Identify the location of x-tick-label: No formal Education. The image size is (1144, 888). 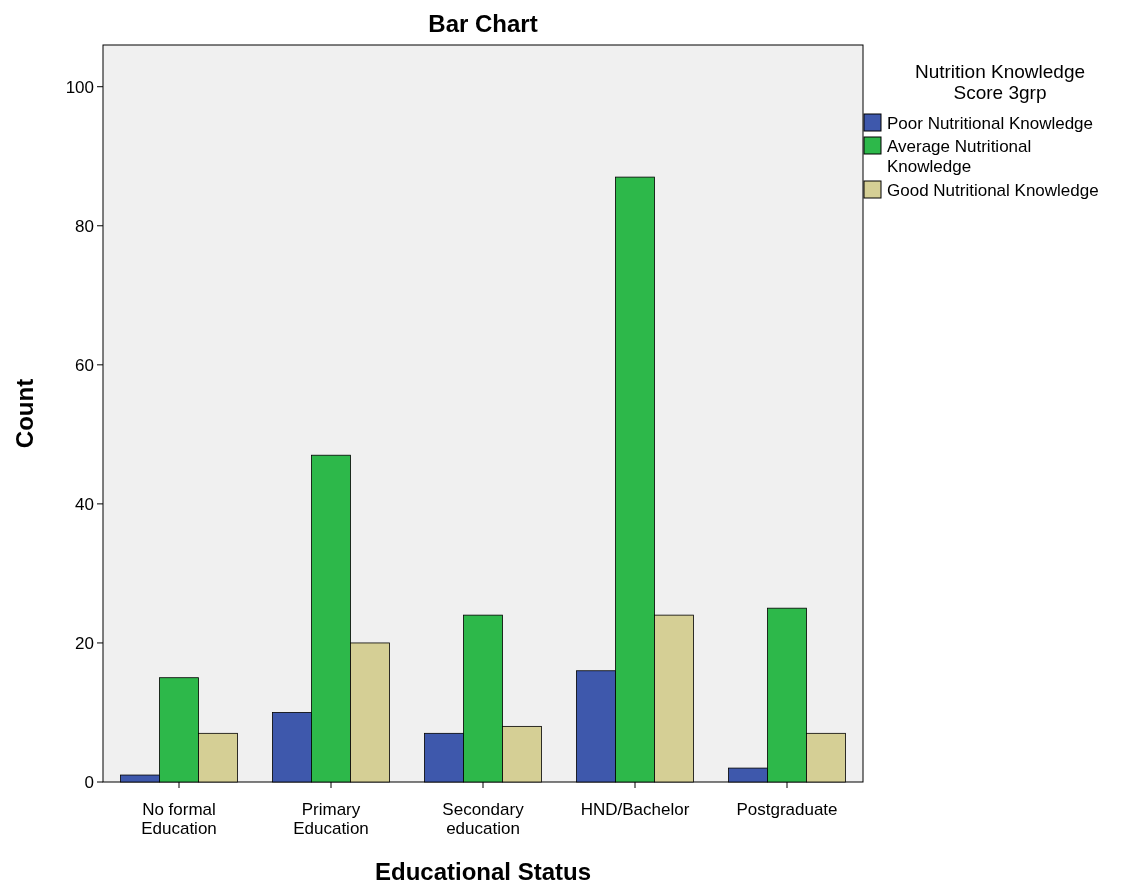
(179, 819).